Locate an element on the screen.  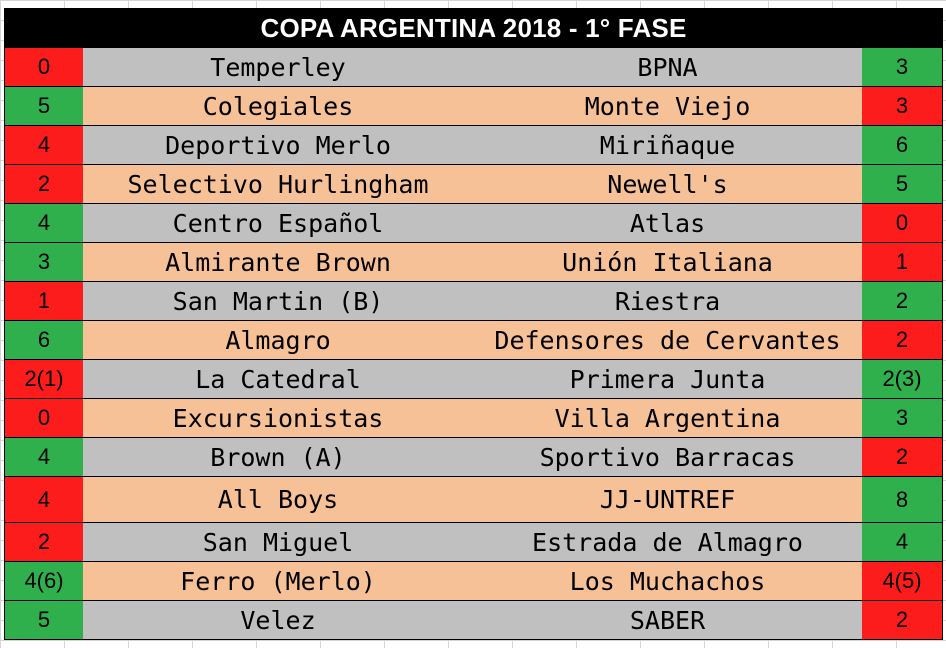
match-row: 4 Centro Español Atlas 0 is located at coordinates (473, 222).